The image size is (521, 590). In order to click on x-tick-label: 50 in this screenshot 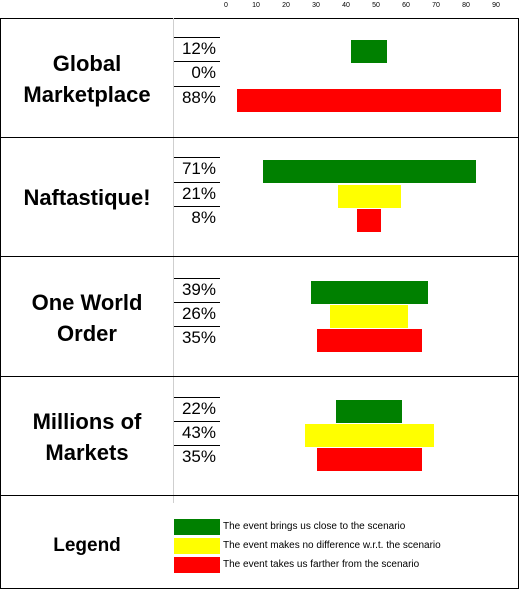, I will do `click(376, 5)`.